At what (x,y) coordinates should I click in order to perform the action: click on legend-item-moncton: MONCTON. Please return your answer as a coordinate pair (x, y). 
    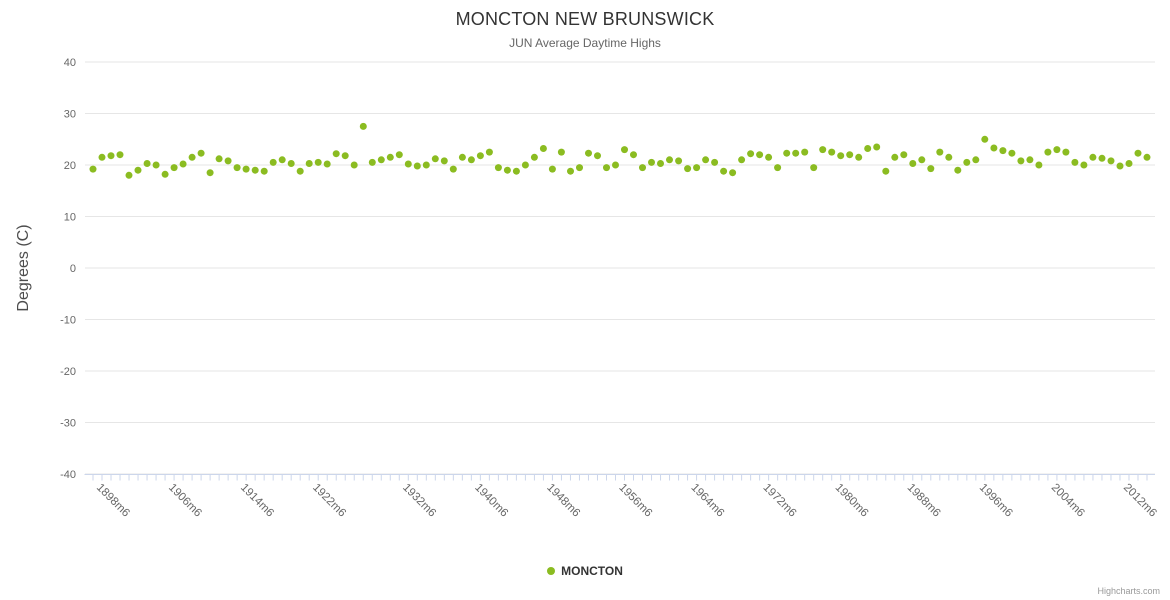
    Looking at the image, I should click on (585, 571).